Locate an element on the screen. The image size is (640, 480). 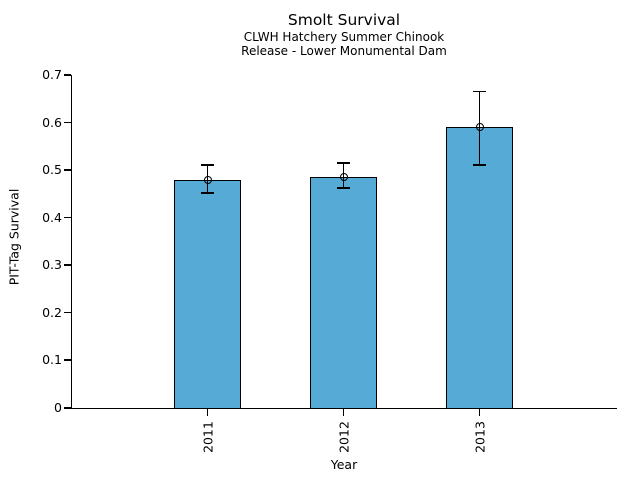
y-tick-label: 0 is located at coordinates (58, 407).